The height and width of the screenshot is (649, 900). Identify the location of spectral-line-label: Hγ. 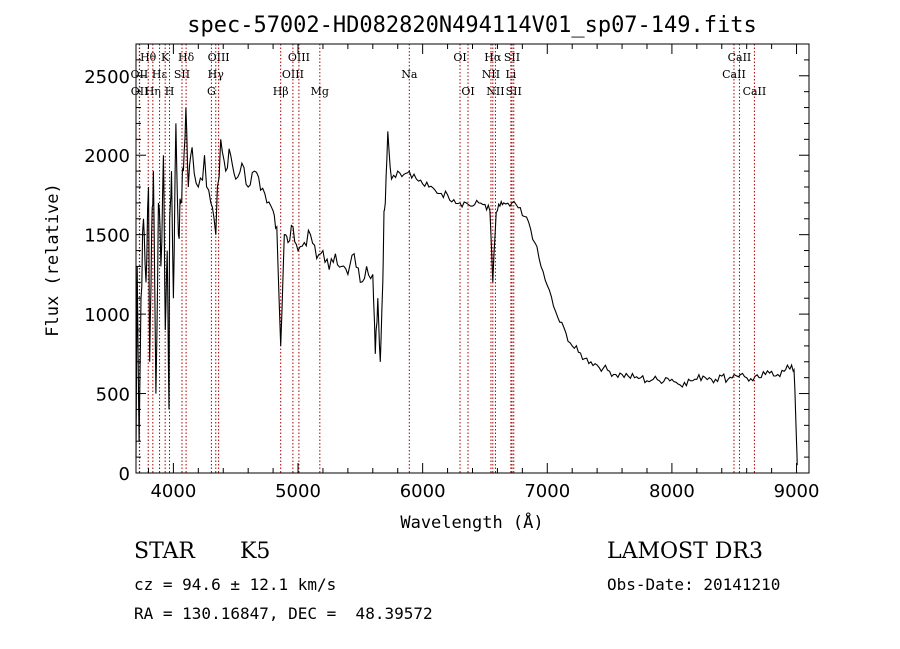
(216, 74).